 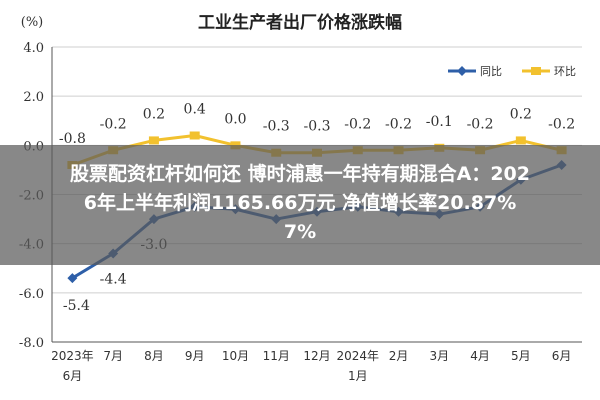 What do you see at coordinates (33, 97) in the screenshot?
I see `y-tick-label: 2.0` at bounding box center [33, 97].